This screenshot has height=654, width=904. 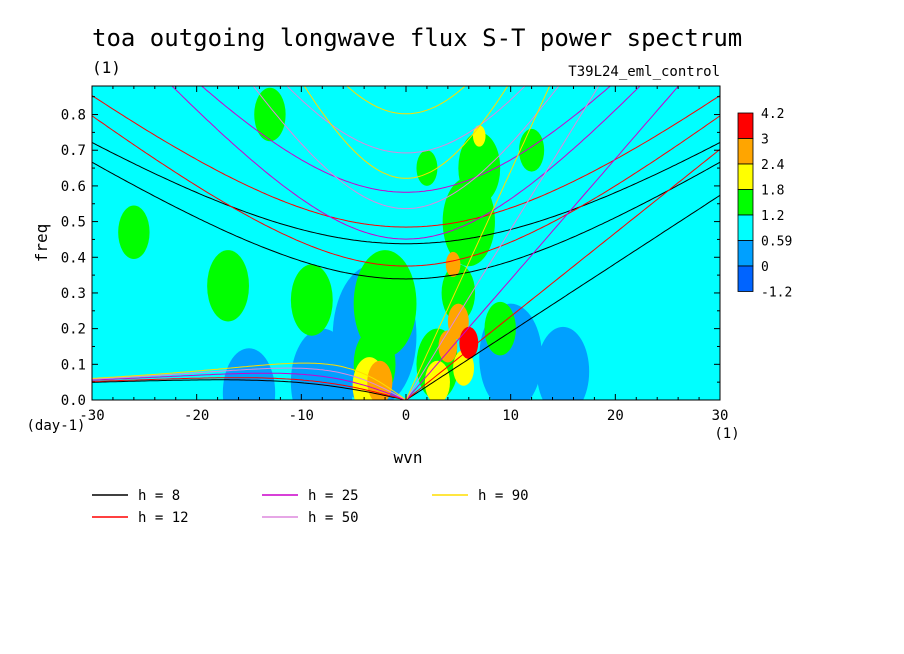 I want to click on curve-ig1-h25, so click(x=406, y=163).